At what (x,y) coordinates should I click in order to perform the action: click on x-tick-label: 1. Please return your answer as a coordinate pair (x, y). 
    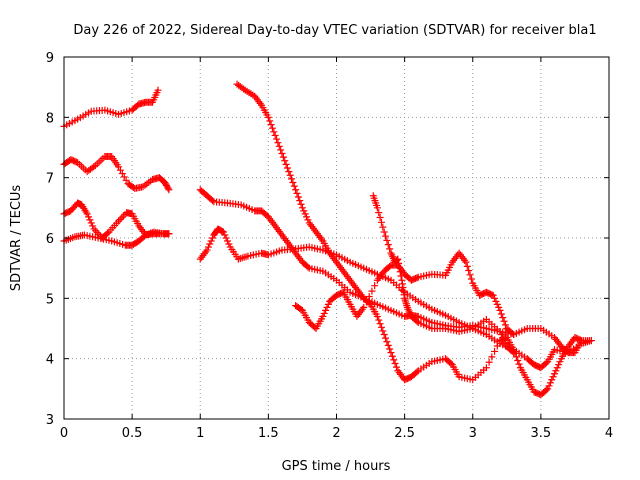
    Looking at the image, I should click on (200, 433).